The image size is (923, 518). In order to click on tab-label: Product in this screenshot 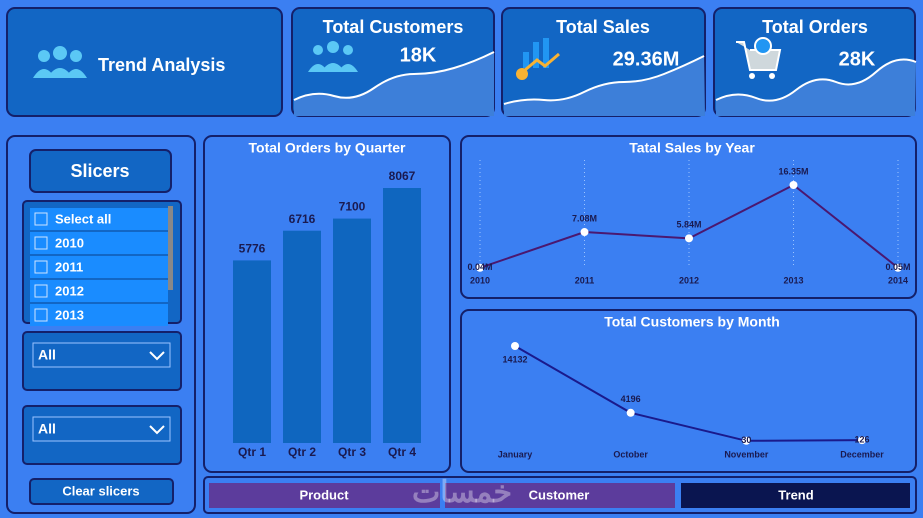, I will do `click(324, 494)`.